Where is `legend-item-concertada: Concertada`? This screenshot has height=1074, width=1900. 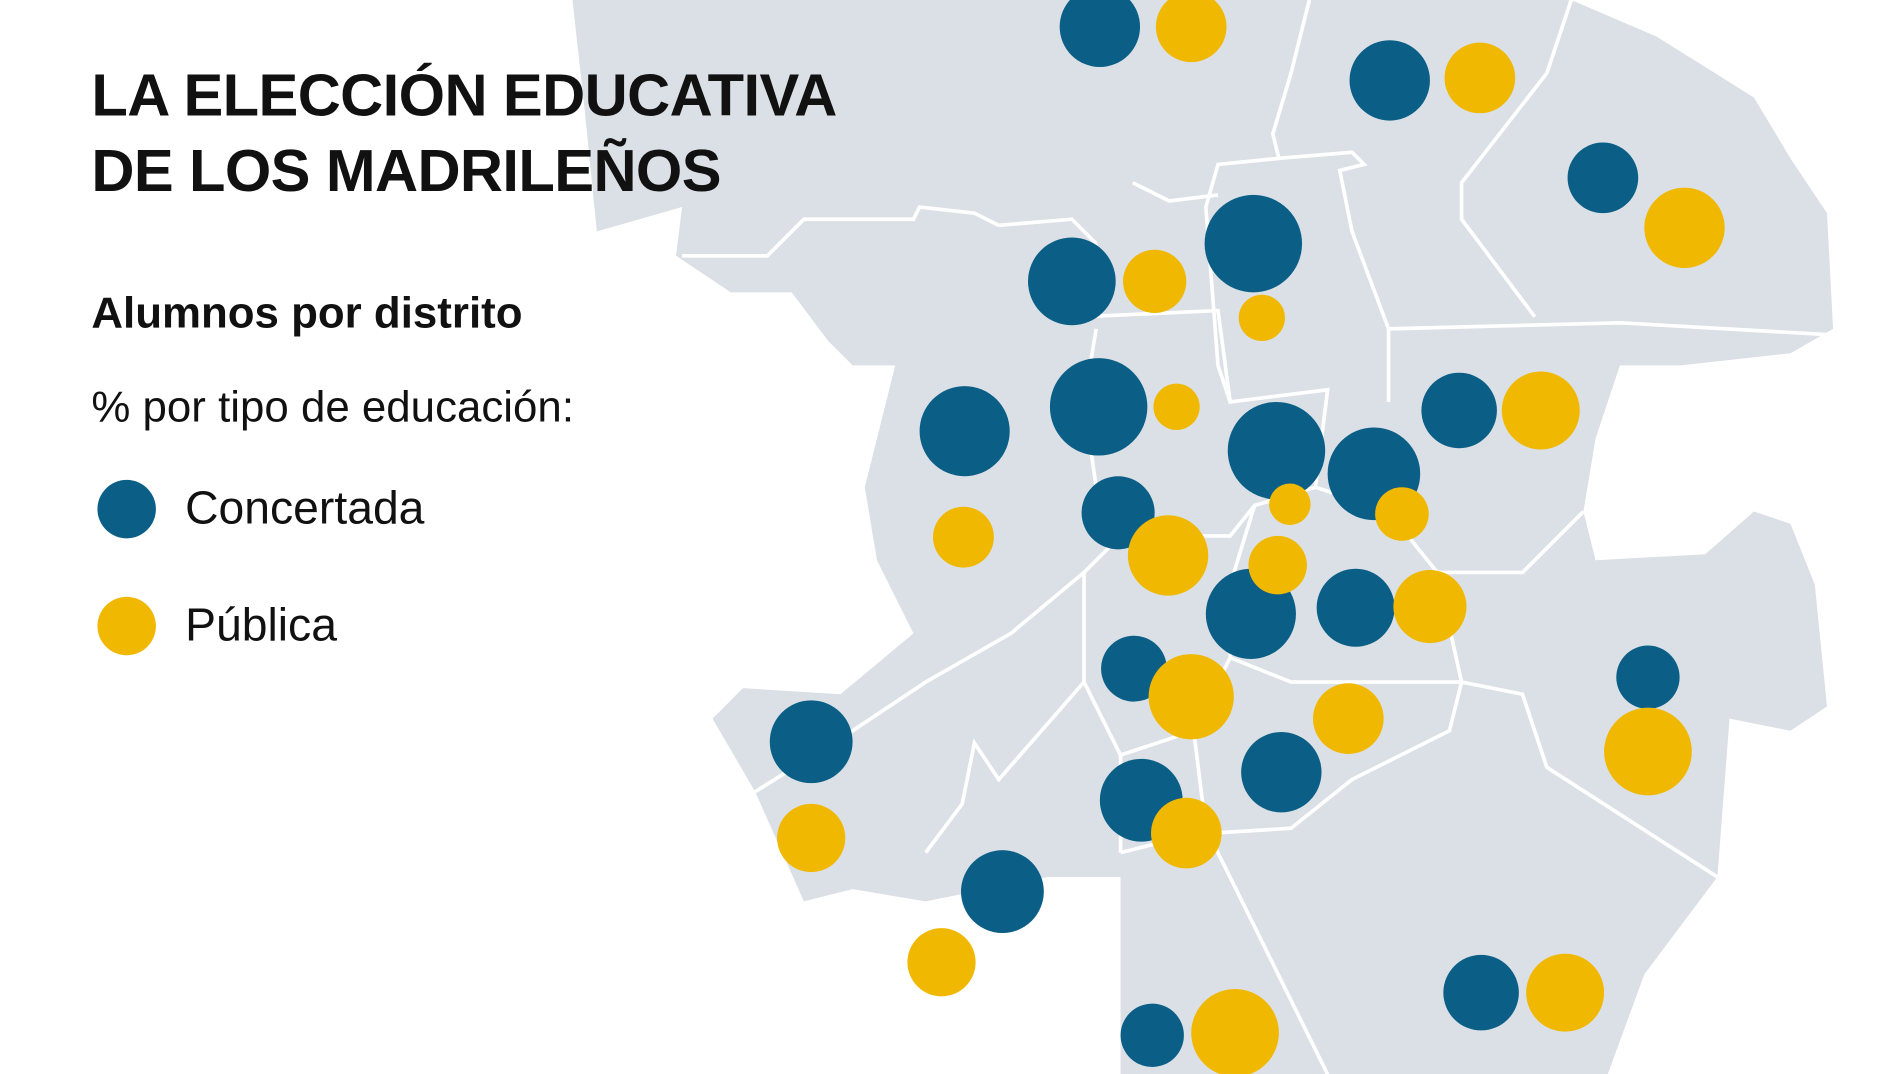 legend-item-concertada: Concertada is located at coordinates (260, 509).